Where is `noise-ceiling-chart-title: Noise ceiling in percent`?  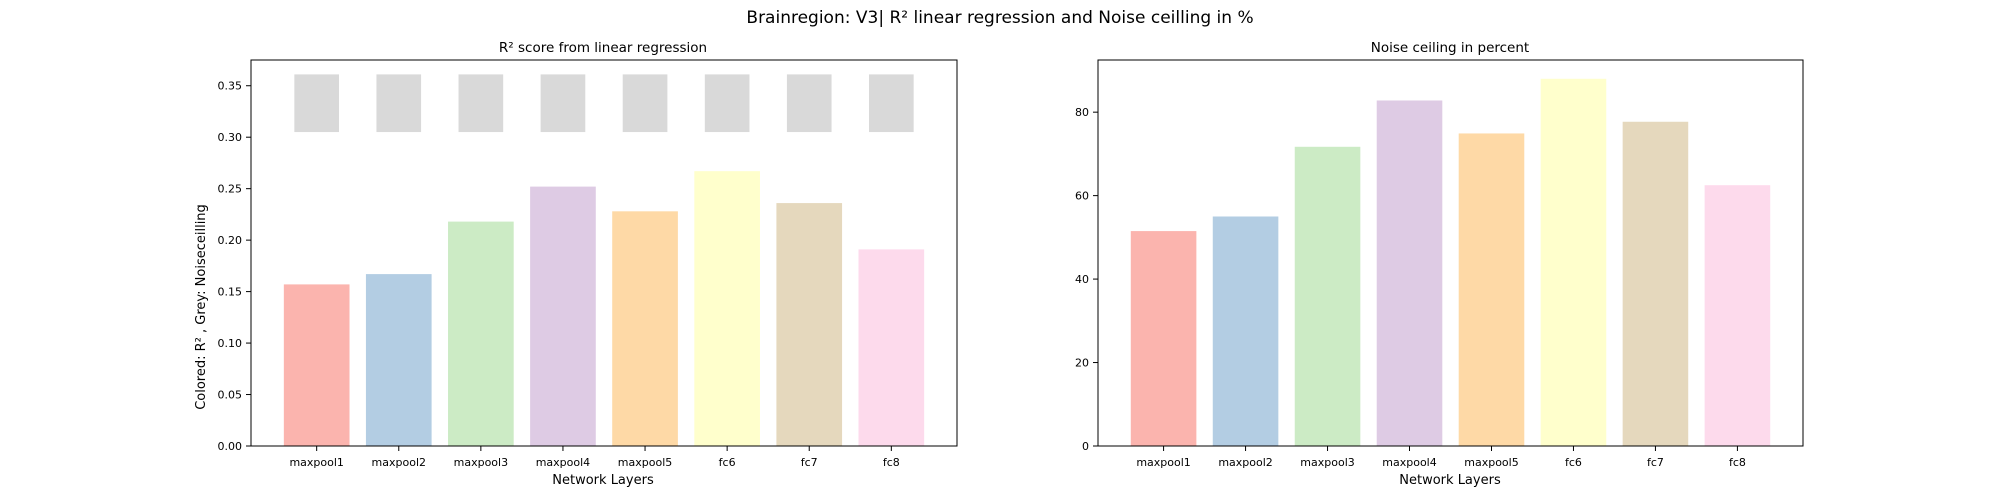
noise-ceiling-chart-title: Noise ceiling in percent is located at coordinates (1450, 48).